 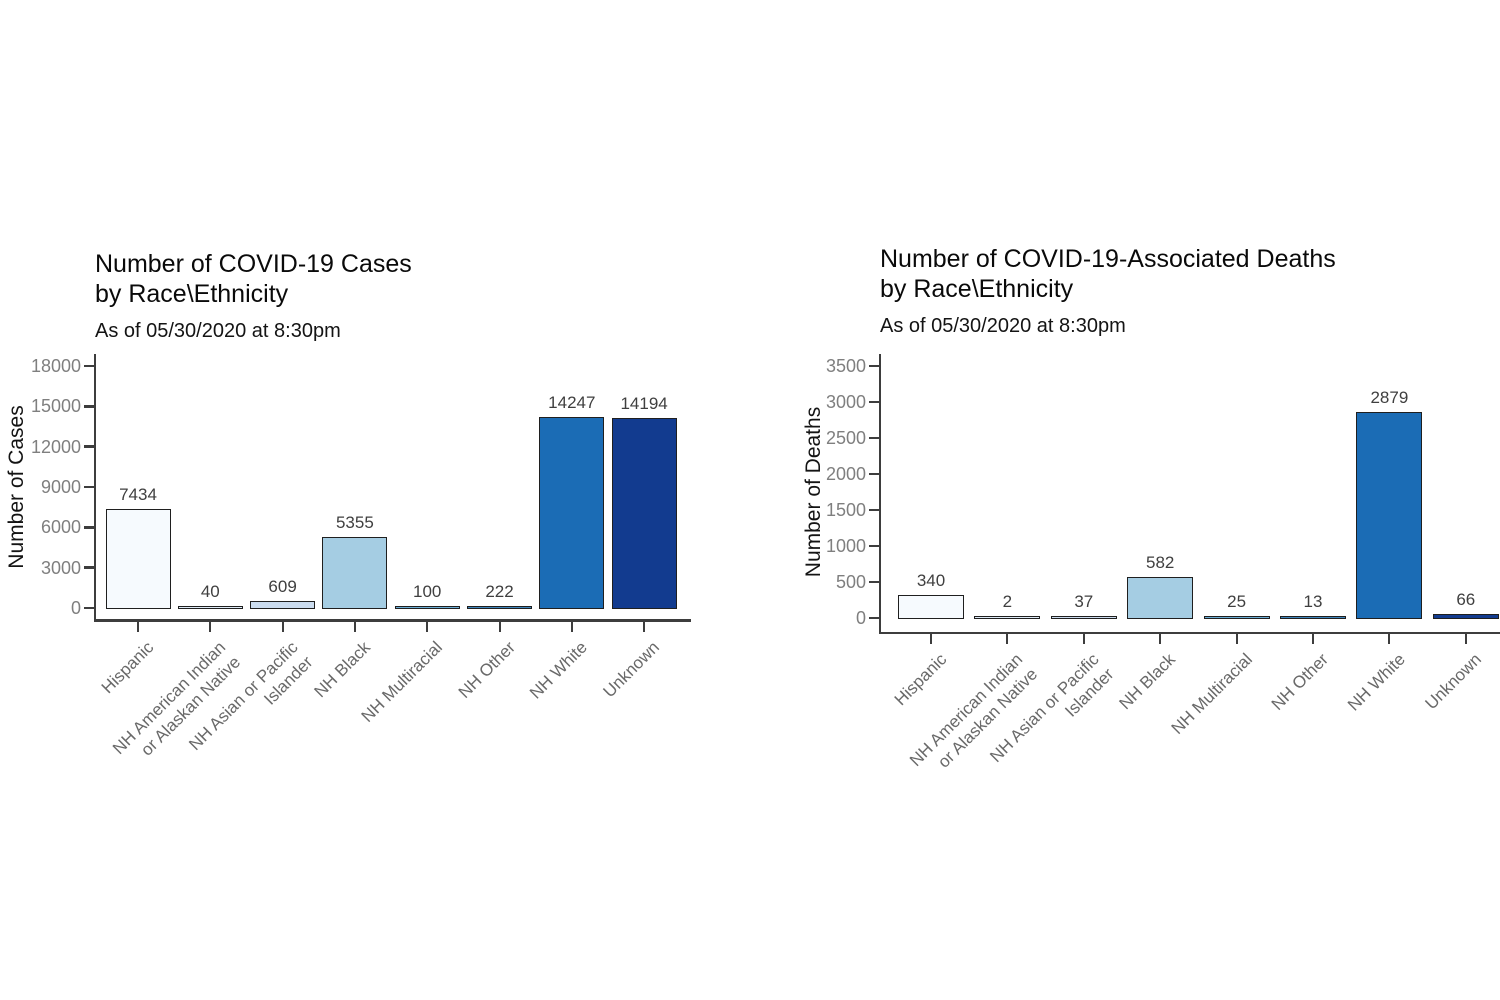 What do you see at coordinates (644, 404) in the screenshot?
I see `bar-value-unknown: 14194` at bounding box center [644, 404].